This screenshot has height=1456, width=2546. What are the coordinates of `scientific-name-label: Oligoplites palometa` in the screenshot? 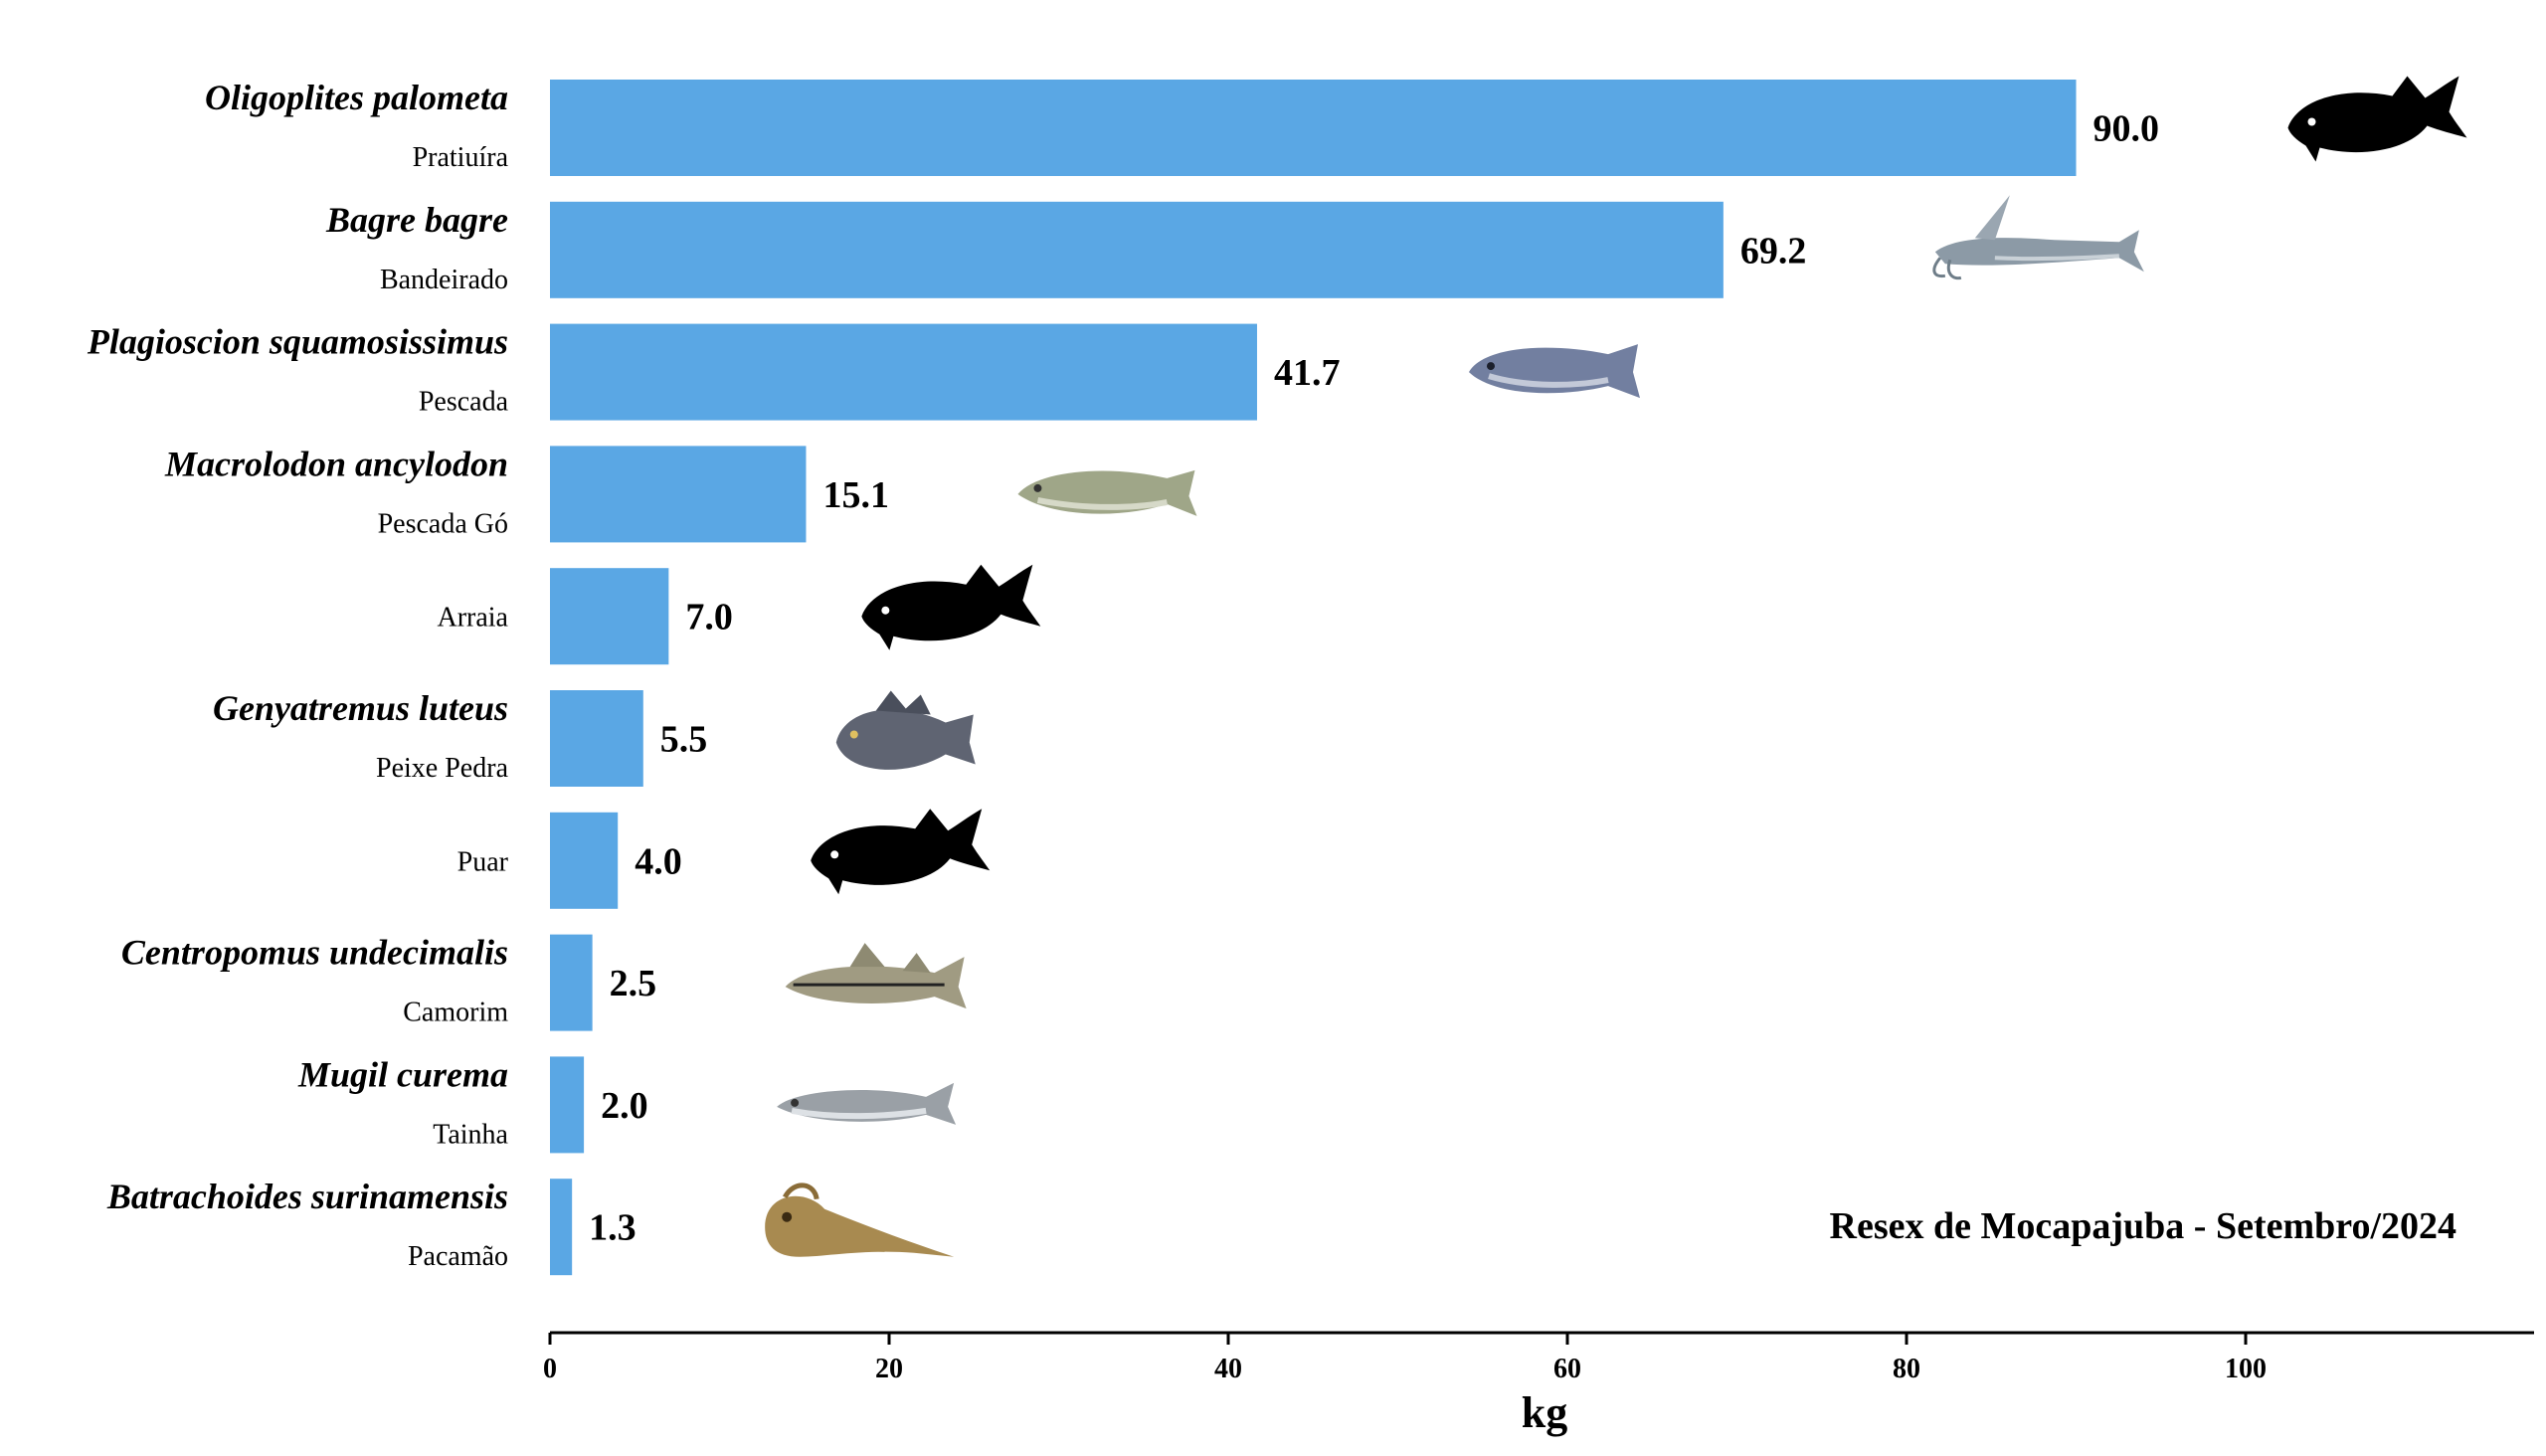 It's located at (356, 97).